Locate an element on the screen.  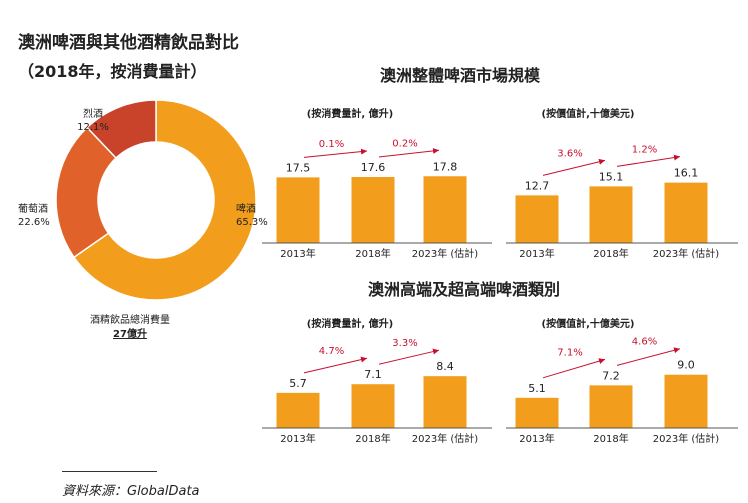
bar-value-label: 15.1 is located at coordinates (611, 176).